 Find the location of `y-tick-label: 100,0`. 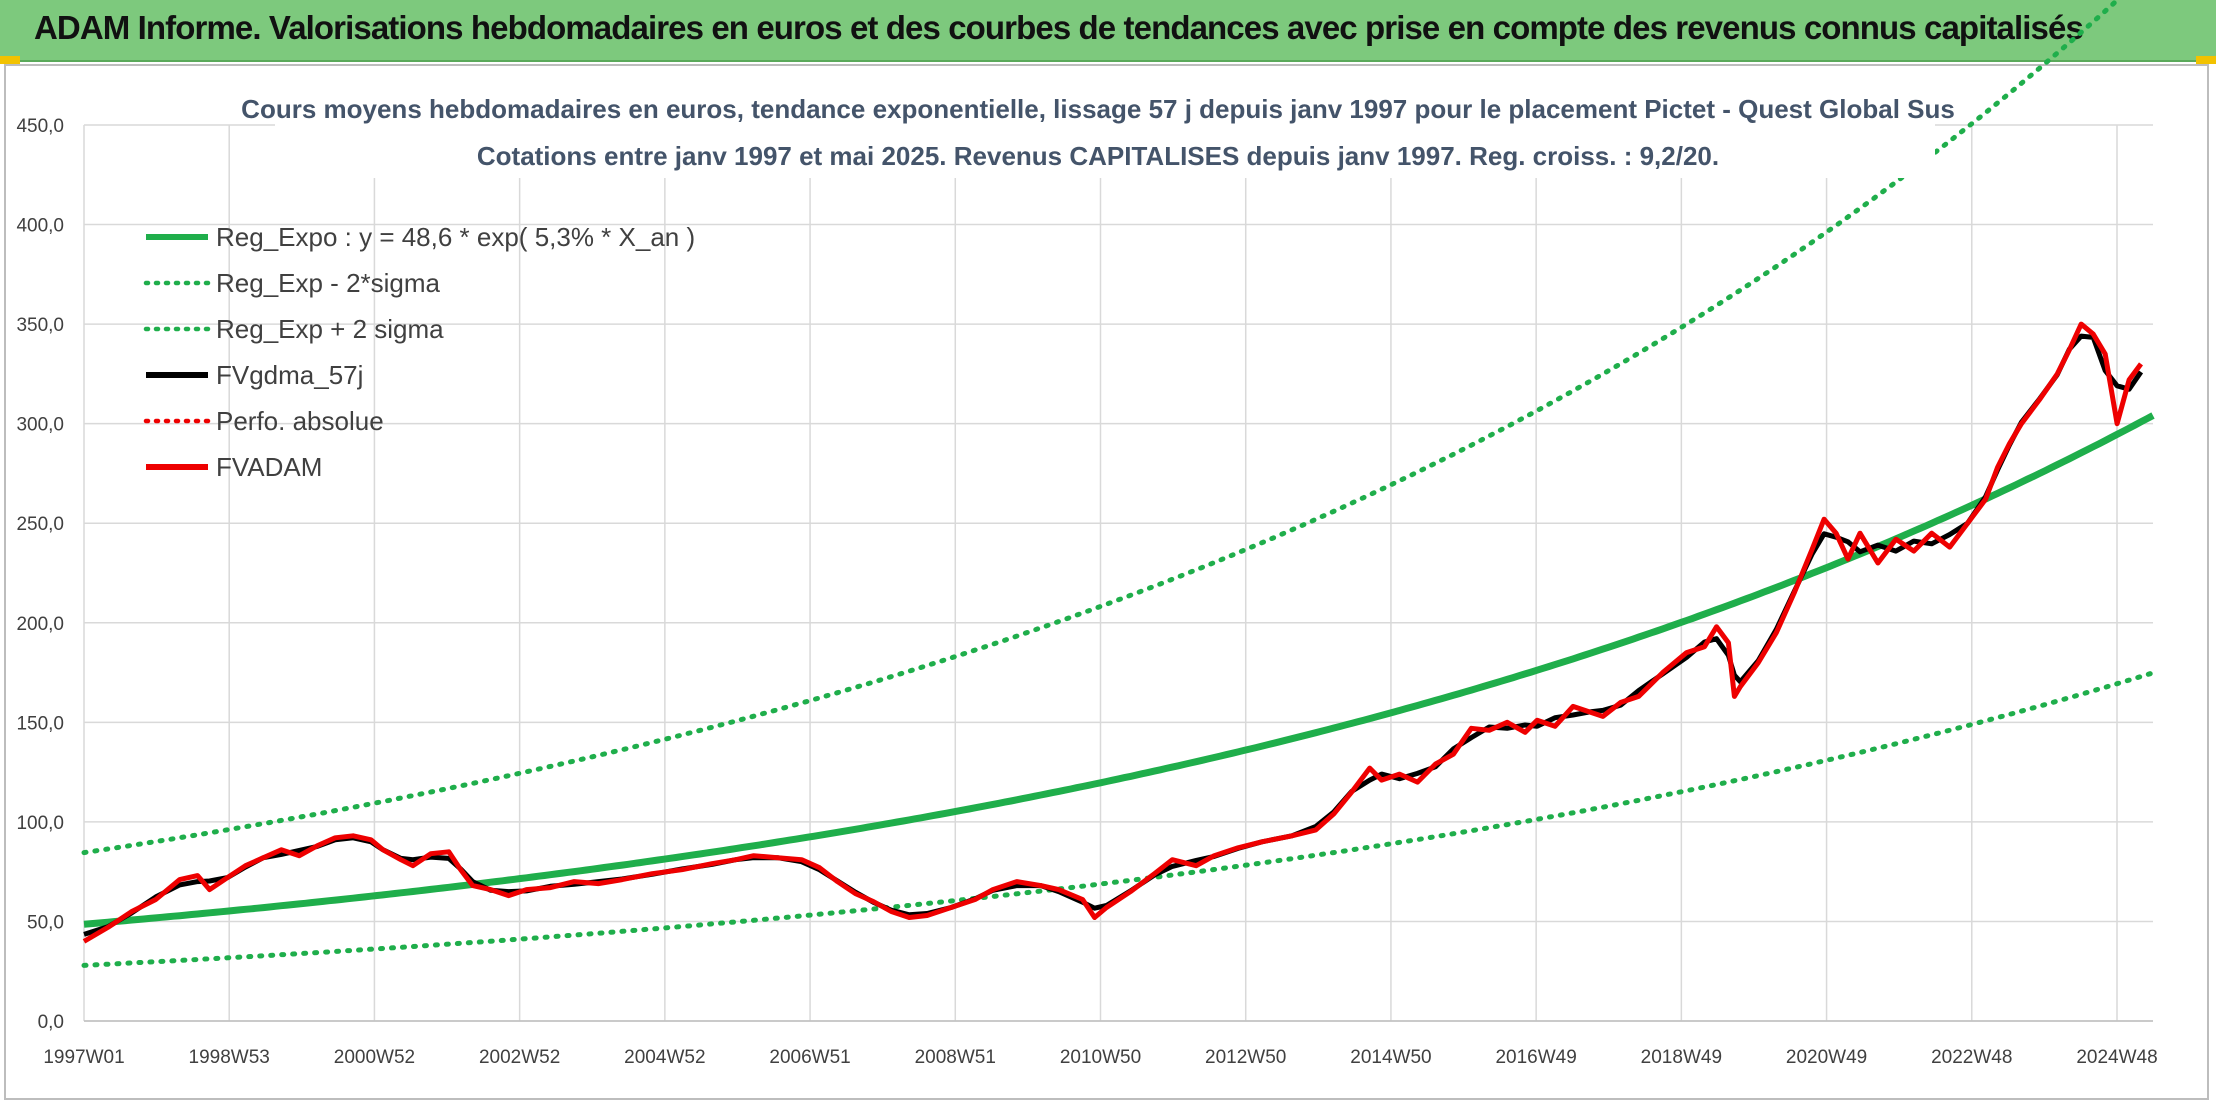

y-tick-label: 100,0 is located at coordinates (40, 823).